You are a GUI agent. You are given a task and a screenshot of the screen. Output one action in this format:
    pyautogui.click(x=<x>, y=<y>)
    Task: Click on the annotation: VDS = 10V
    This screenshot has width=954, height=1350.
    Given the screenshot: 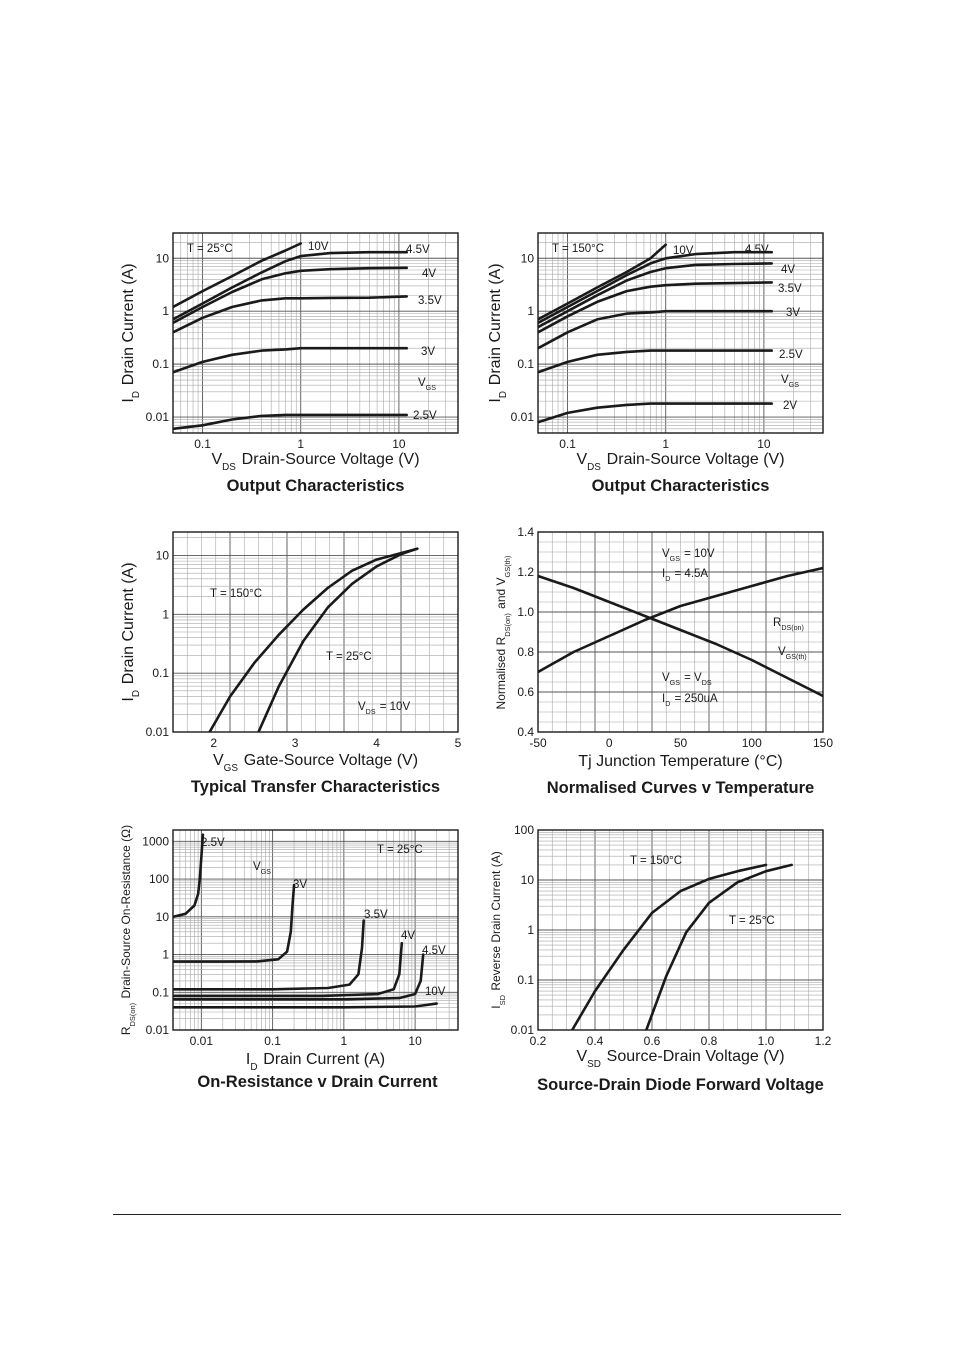 What is the action you would take?
    pyautogui.click(x=384, y=708)
    